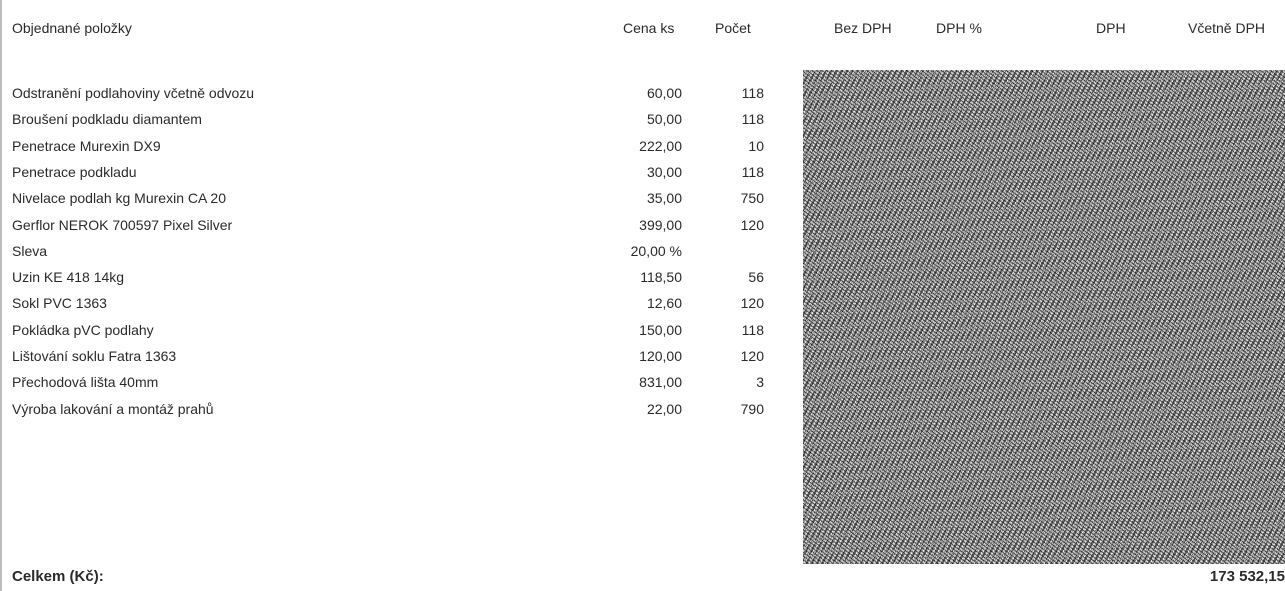 The image size is (1285, 591). What do you see at coordinates (122, 225) in the screenshot?
I see `item-name: Gerflor NEROK 700597 Pixel Silver` at bounding box center [122, 225].